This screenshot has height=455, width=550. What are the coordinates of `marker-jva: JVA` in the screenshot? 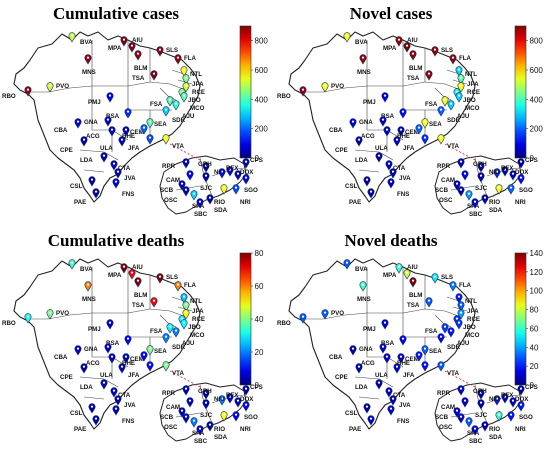 It's located at (125, 402).